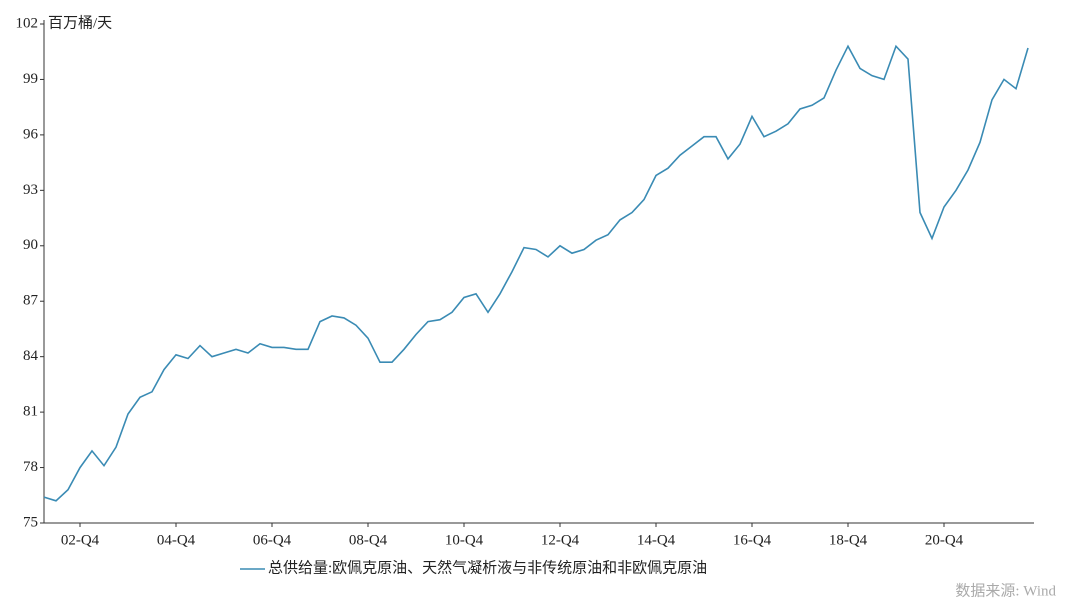 This screenshot has height=602, width=1080. What do you see at coordinates (80, 22) in the screenshot?
I see `y-axis-unit: 百万桶/天` at bounding box center [80, 22].